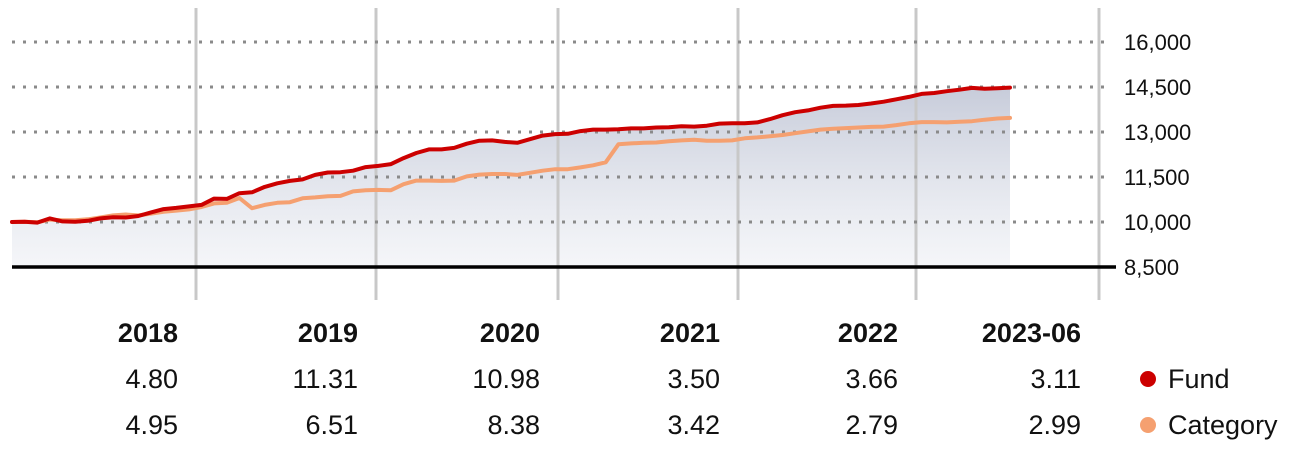 The image size is (1300, 454). Describe the element at coordinates (1199, 379) in the screenshot. I see `fund-legend-label: Fund` at that location.